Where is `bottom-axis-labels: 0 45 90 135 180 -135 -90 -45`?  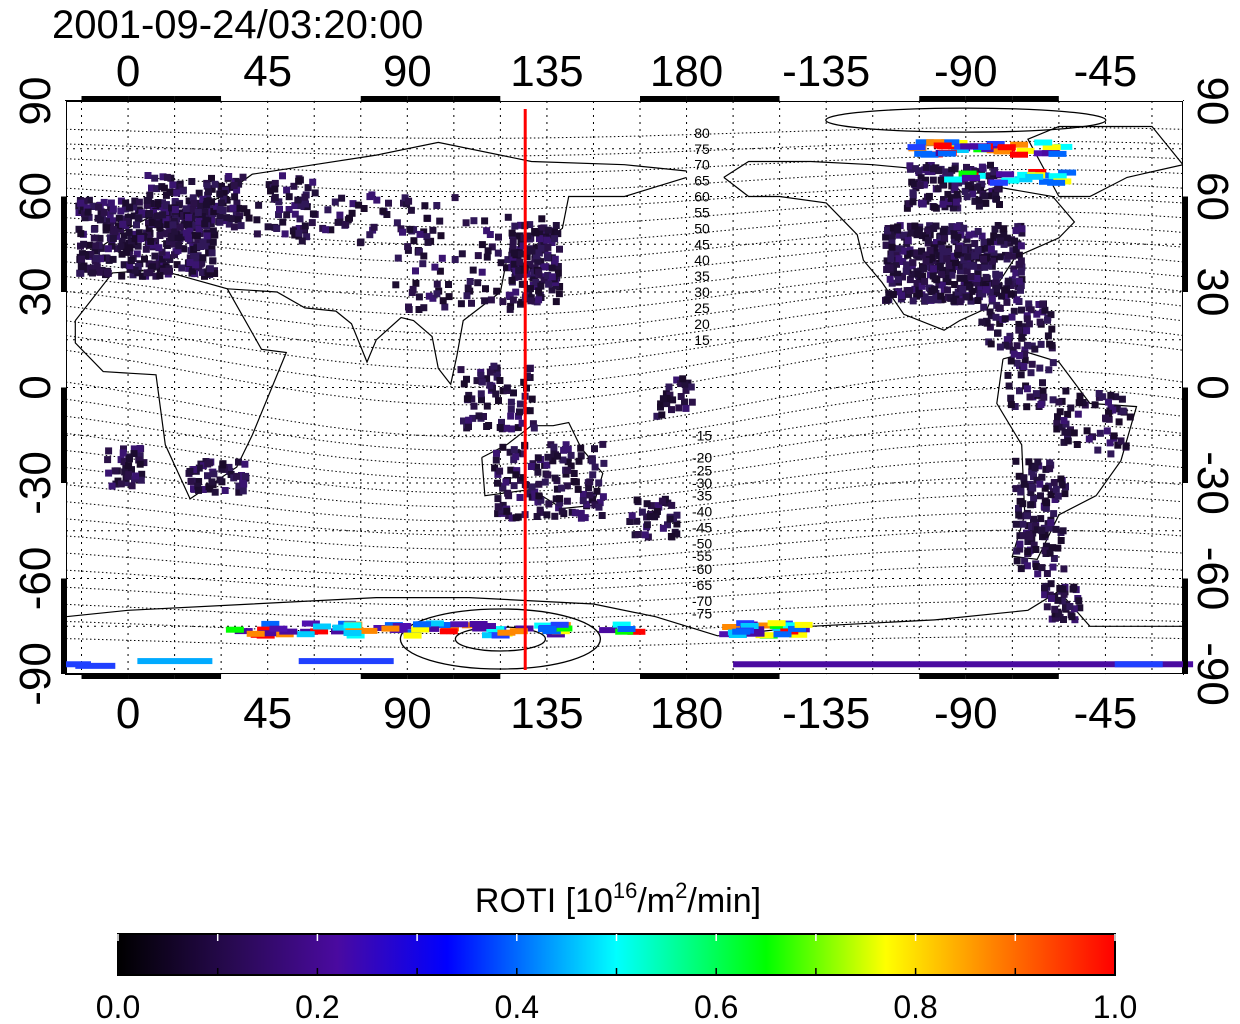
bottom-axis-labels: 0 45 90 135 180 -135 -90 -45 is located at coordinates (626, 713).